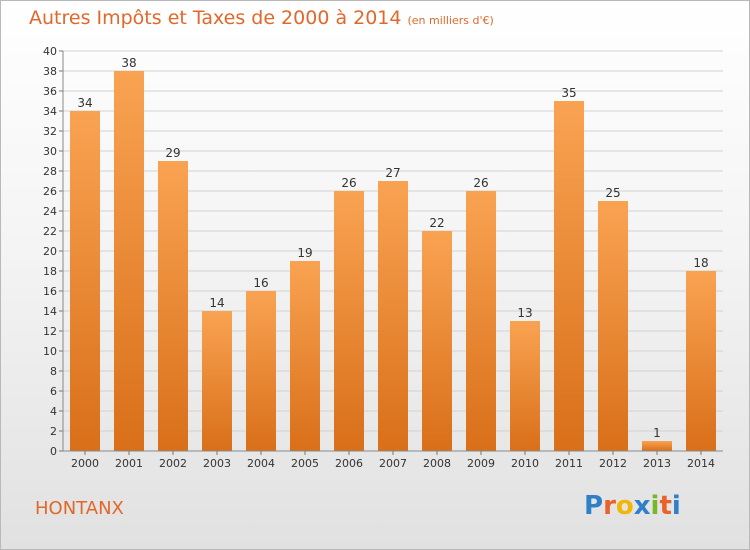 The height and width of the screenshot is (550, 750). I want to click on x-tick-label-2008: 2008, so click(437, 463).